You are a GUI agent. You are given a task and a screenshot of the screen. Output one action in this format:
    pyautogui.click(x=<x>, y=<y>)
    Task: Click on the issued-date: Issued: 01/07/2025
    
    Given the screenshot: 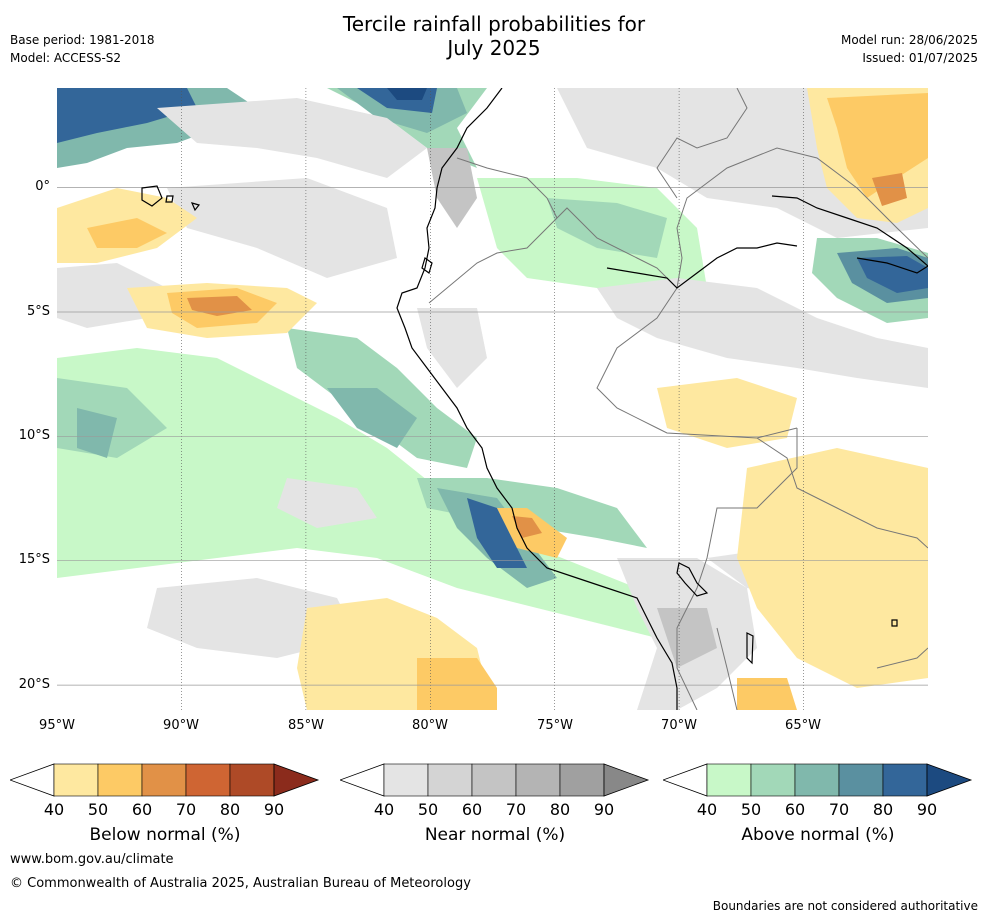 What is the action you would take?
    pyautogui.click(x=920, y=58)
    